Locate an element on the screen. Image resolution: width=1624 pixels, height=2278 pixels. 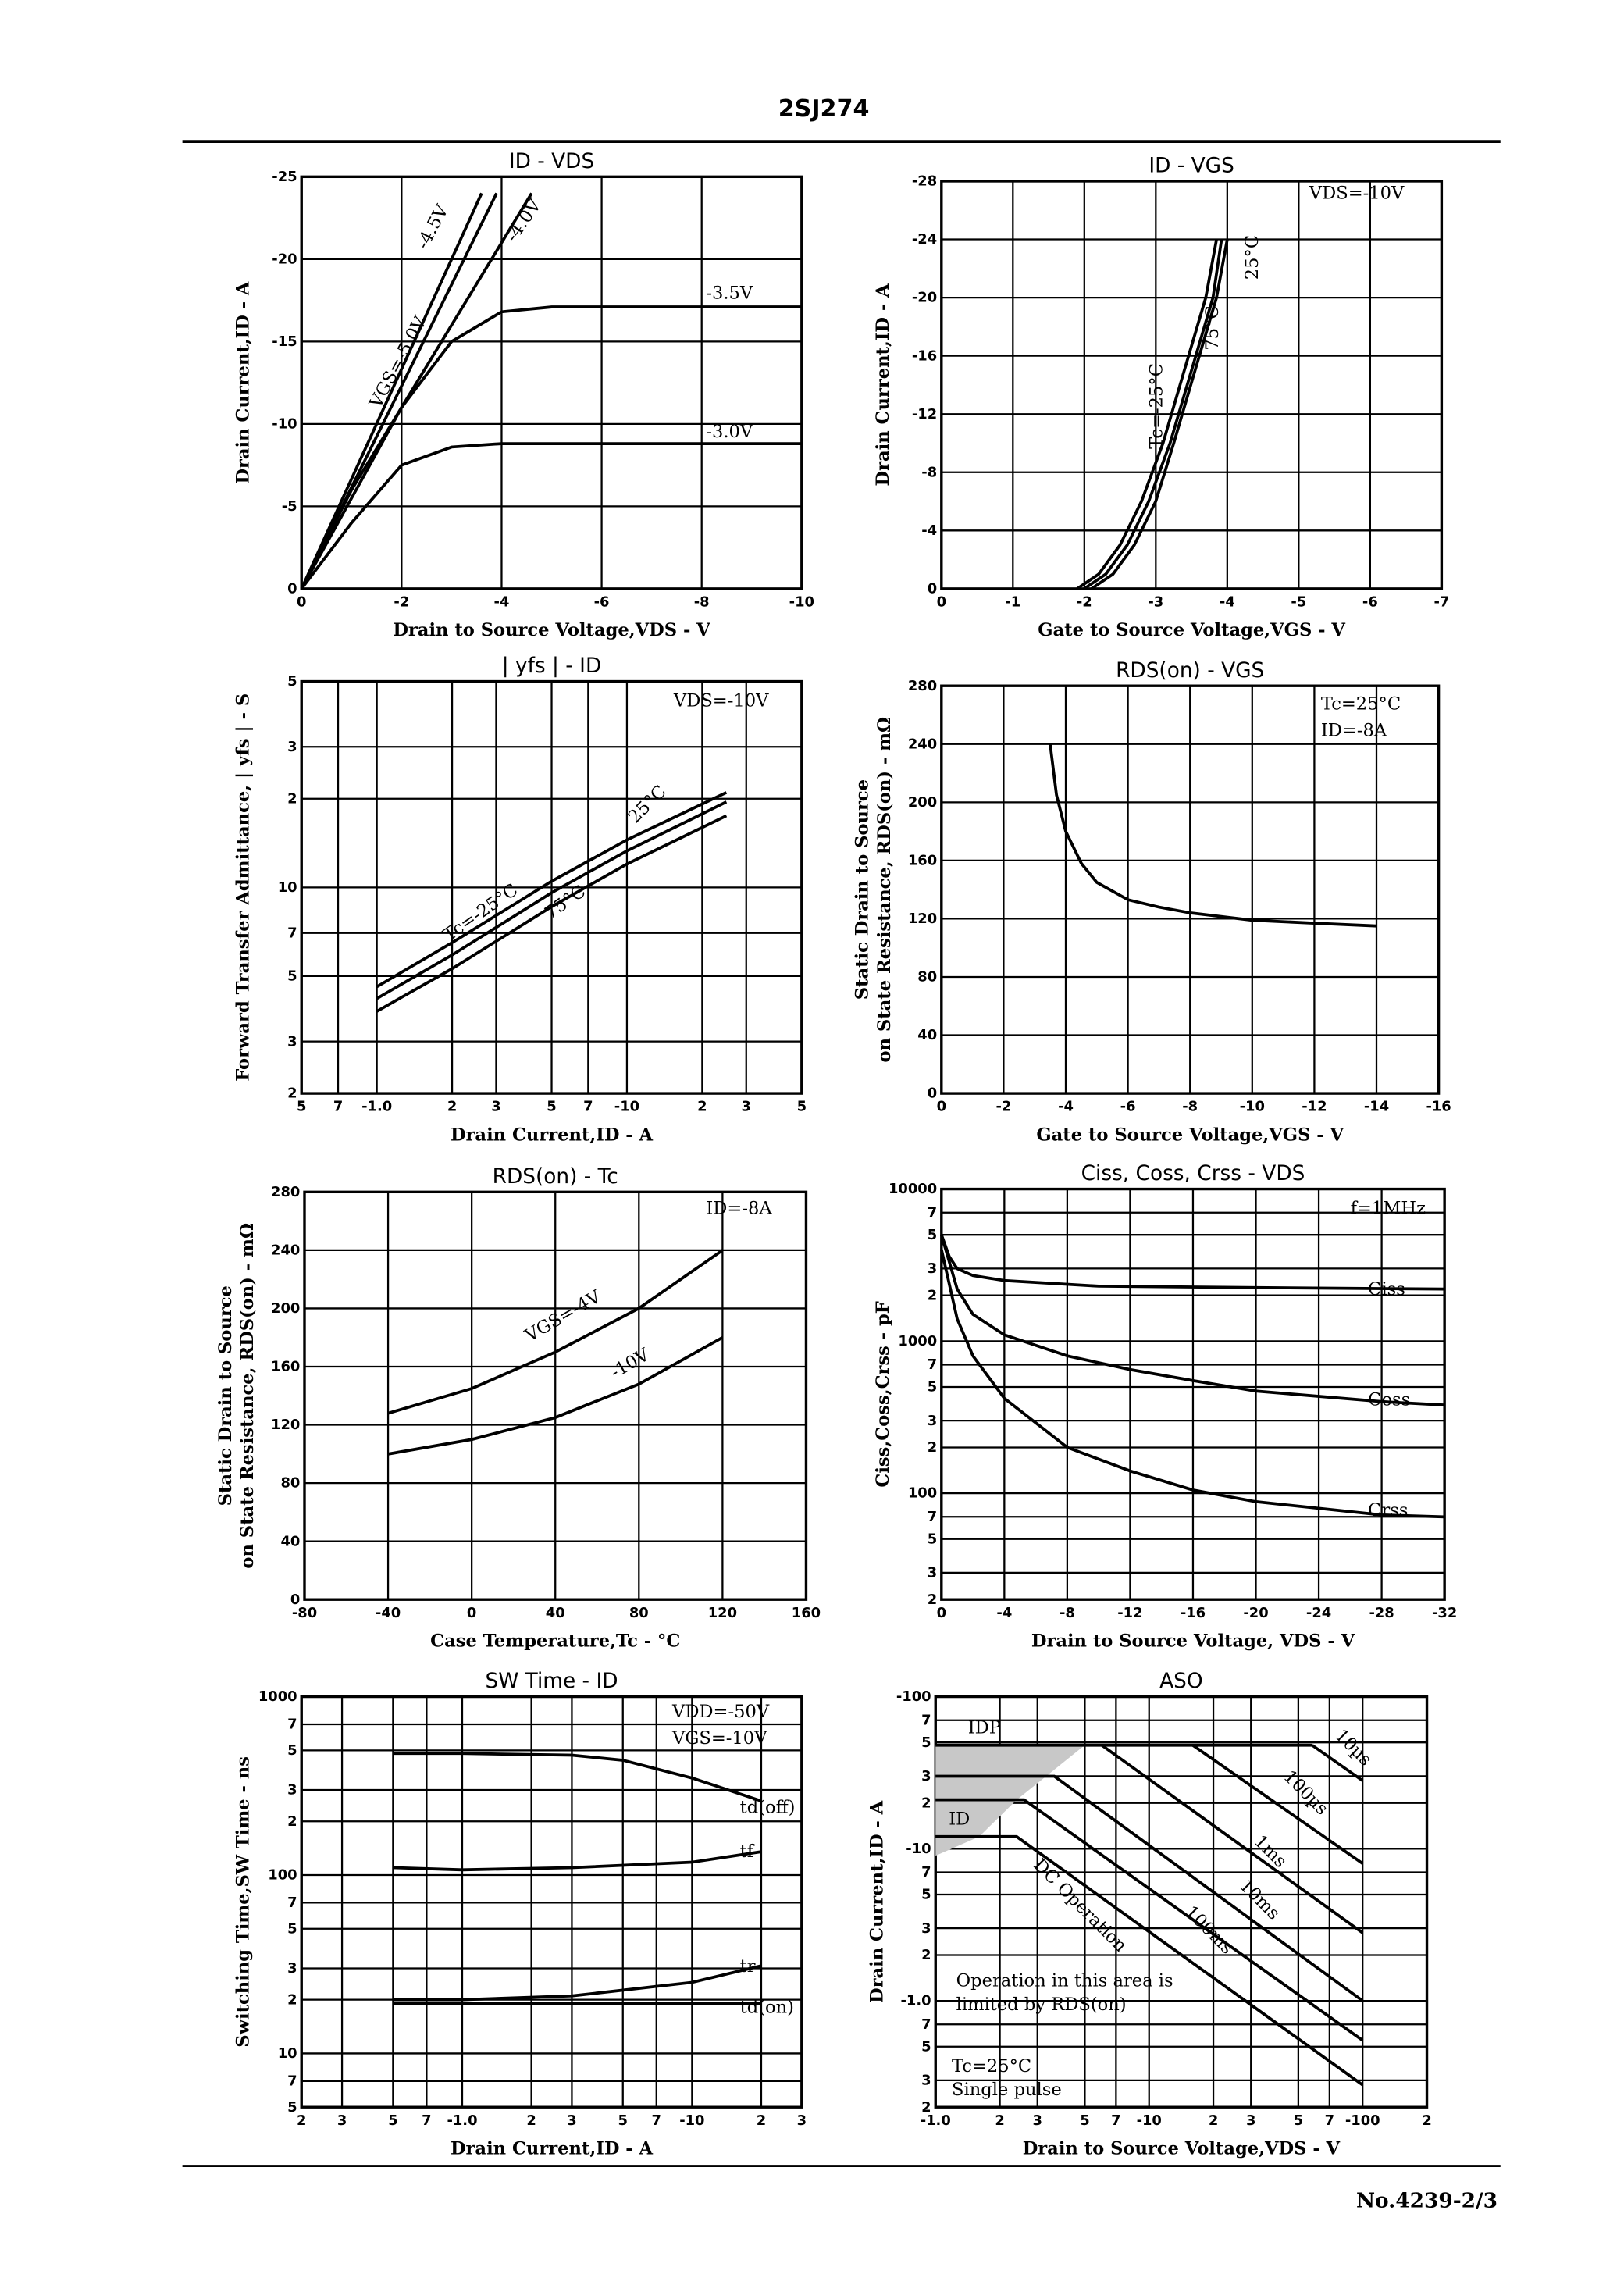
y-tick-label: 80 is located at coordinates (290, 1483).